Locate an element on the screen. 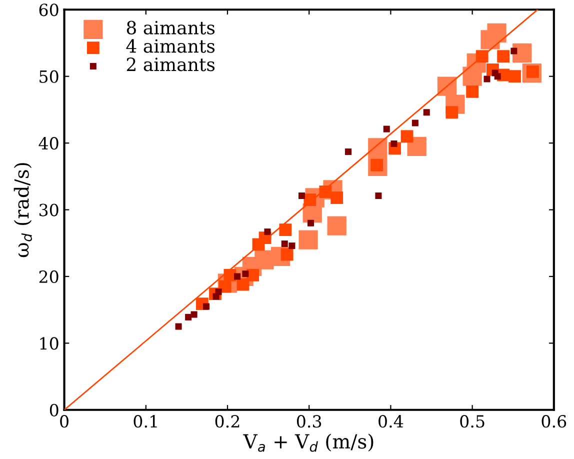  x-tick-label: 0.5 is located at coordinates (472, 421).